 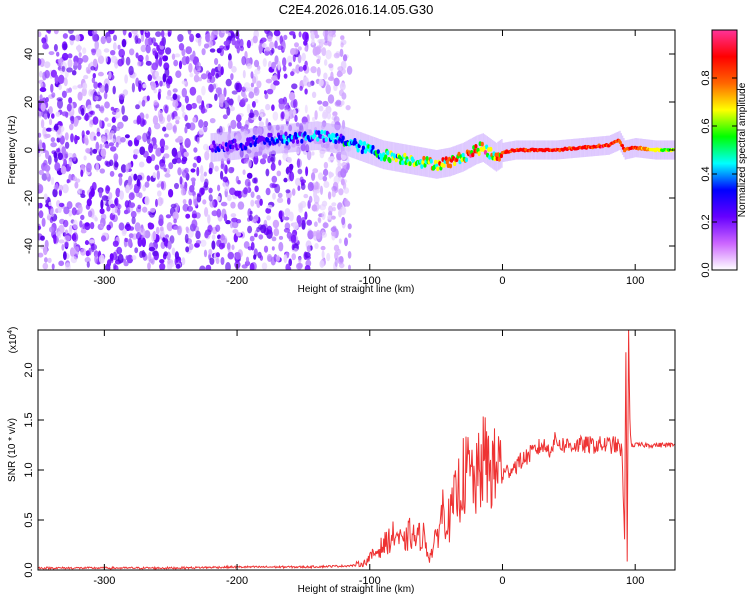 I want to click on colorbar-ticks: 0.0 0.2 0.4 0.6 0.8, so click(x=718, y=174).